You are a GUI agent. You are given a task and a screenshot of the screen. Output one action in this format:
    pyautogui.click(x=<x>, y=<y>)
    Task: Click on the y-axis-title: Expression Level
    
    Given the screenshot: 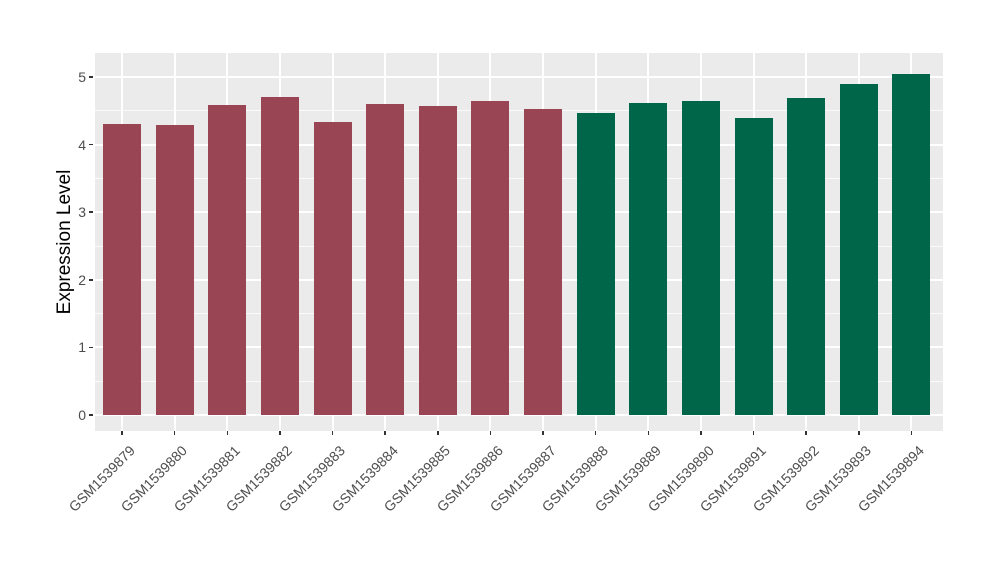 What is the action you would take?
    pyautogui.click(x=64, y=242)
    